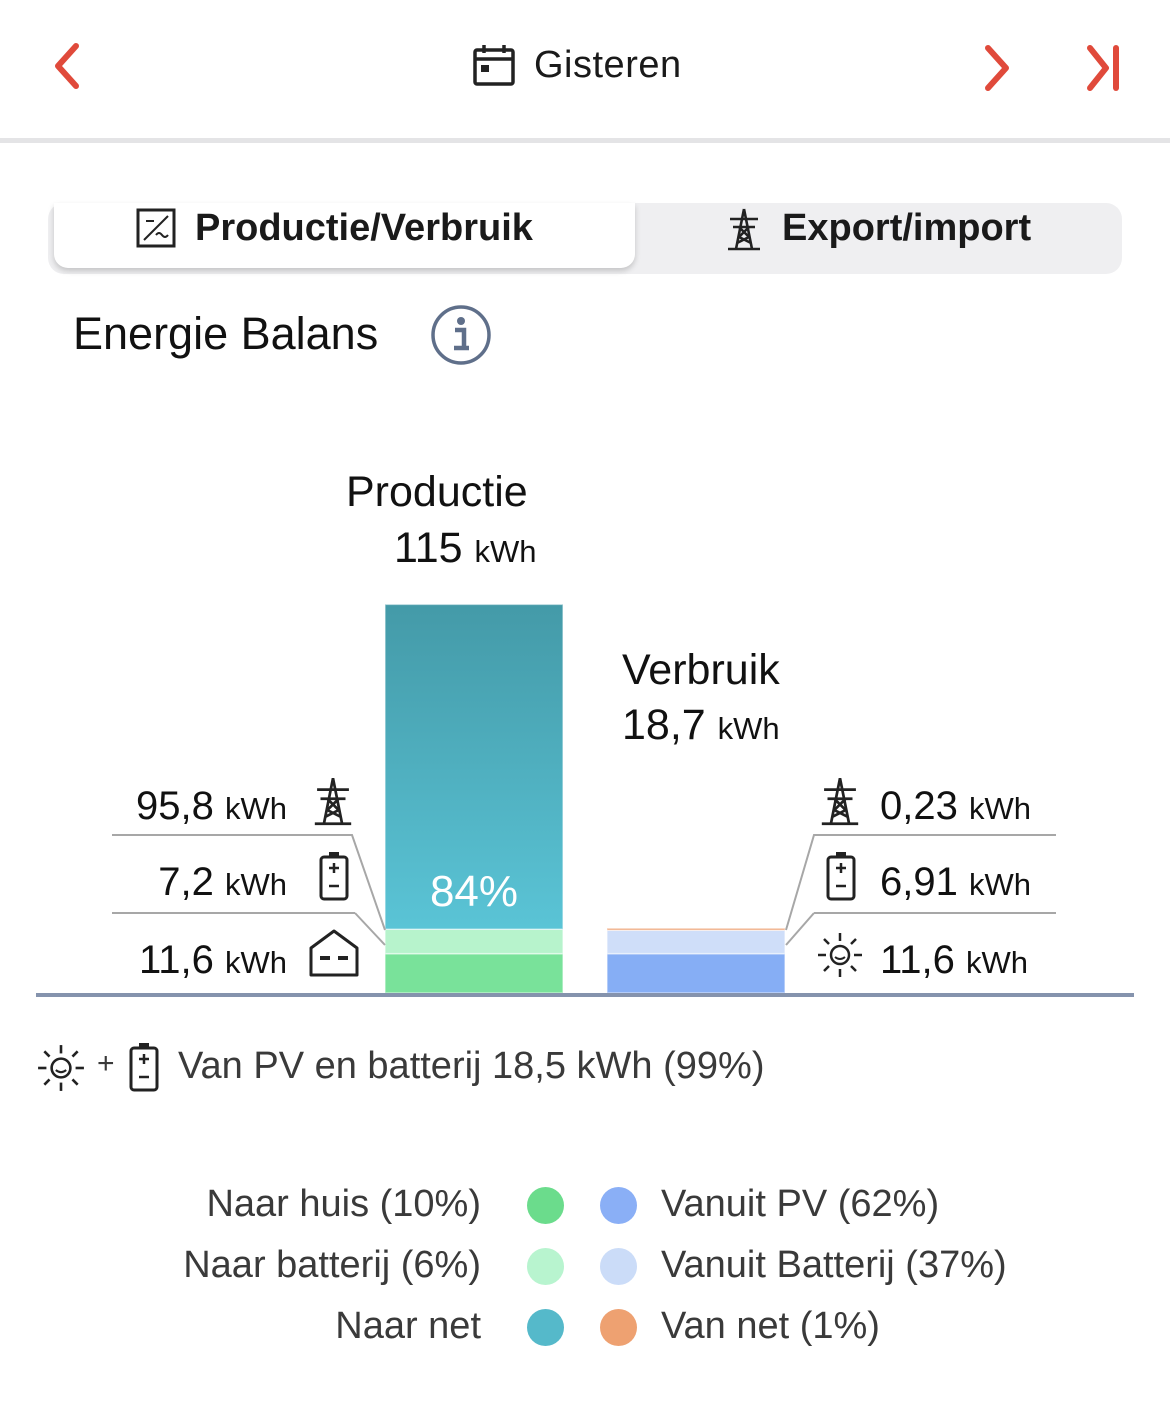  Describe the element at coordinates (364, 228) in the screenshot. I see `tab-productie-verbruik-label: Productie/Verbruik` at that location.